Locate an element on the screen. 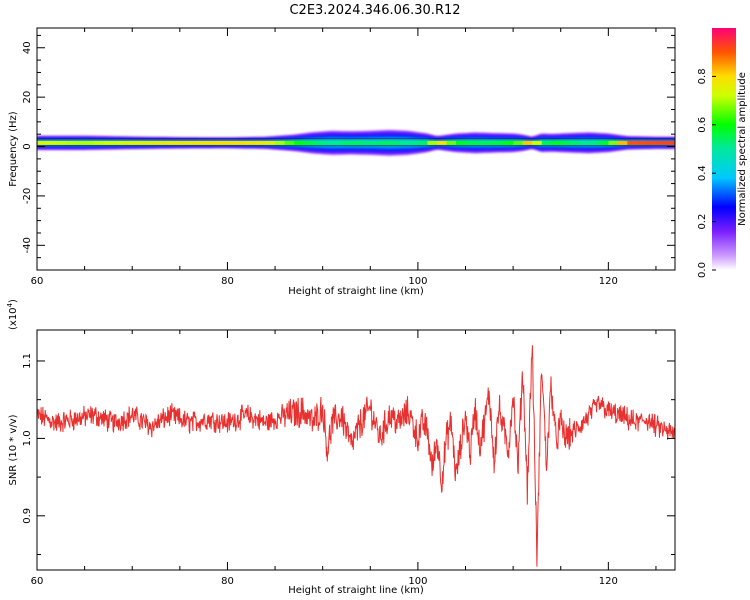 Image resolution: width=750 pixels, height=600 pixels. colorbar-ticks: 0.0 0.2 0.4 0.6 0.8 is located at coordinates (706, 173).